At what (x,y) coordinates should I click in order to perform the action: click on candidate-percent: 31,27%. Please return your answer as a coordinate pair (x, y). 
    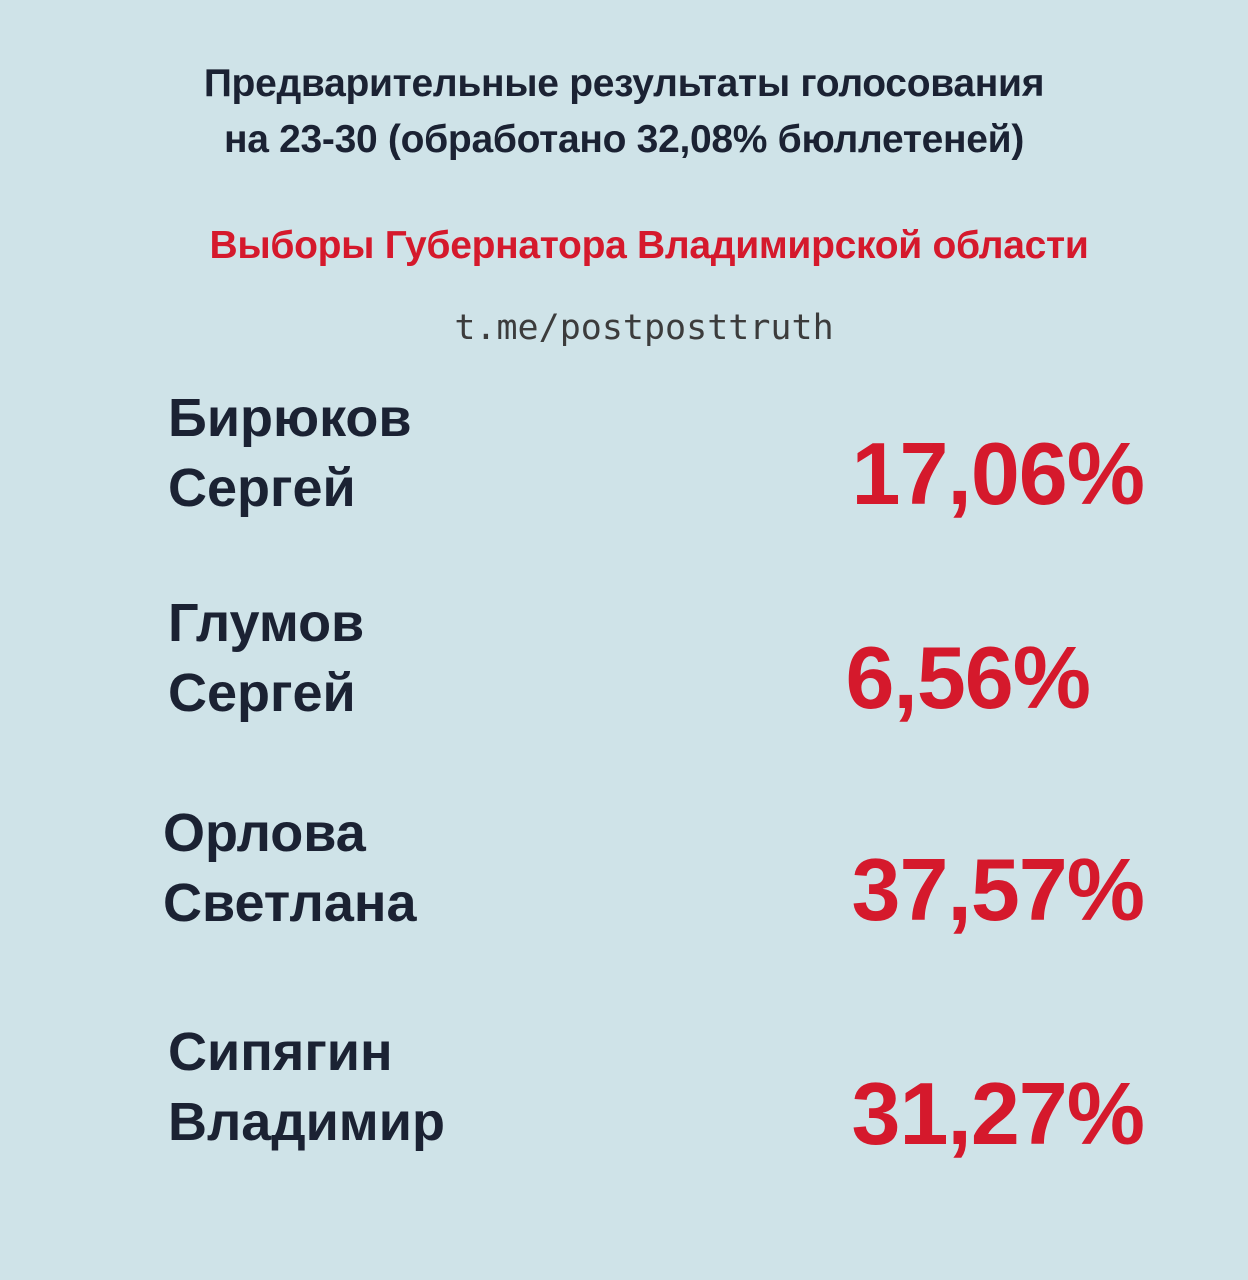
    Looking at the image, I should click on (998, 1113).